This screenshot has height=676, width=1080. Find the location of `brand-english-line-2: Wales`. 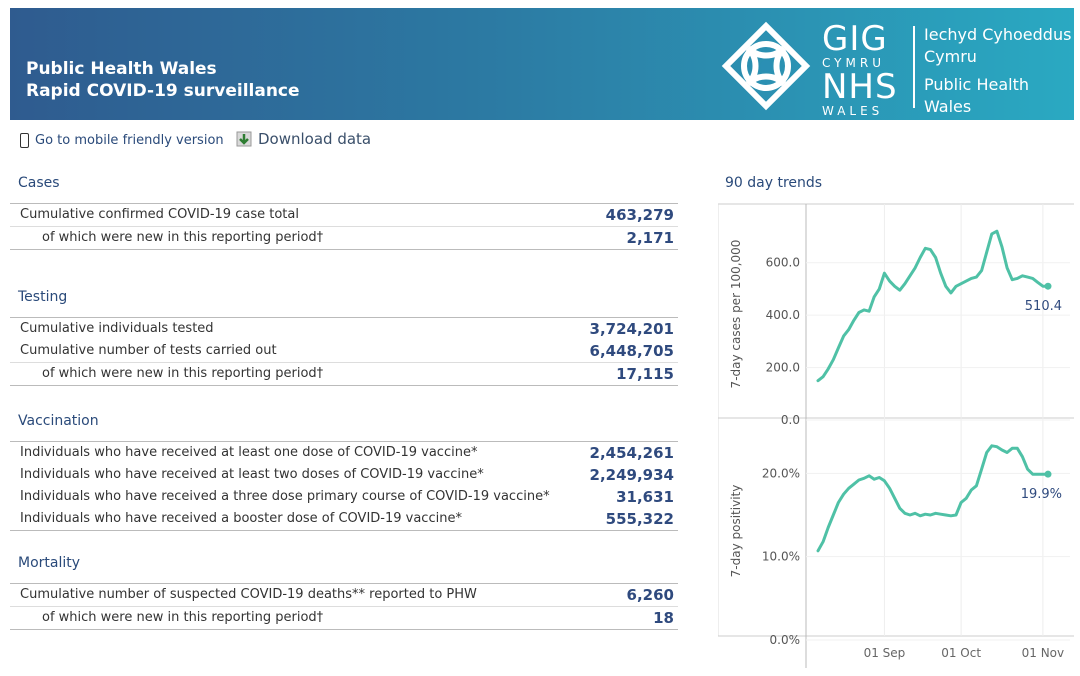

brand-english-line-2: Wales is located at coordinates (948, 106).